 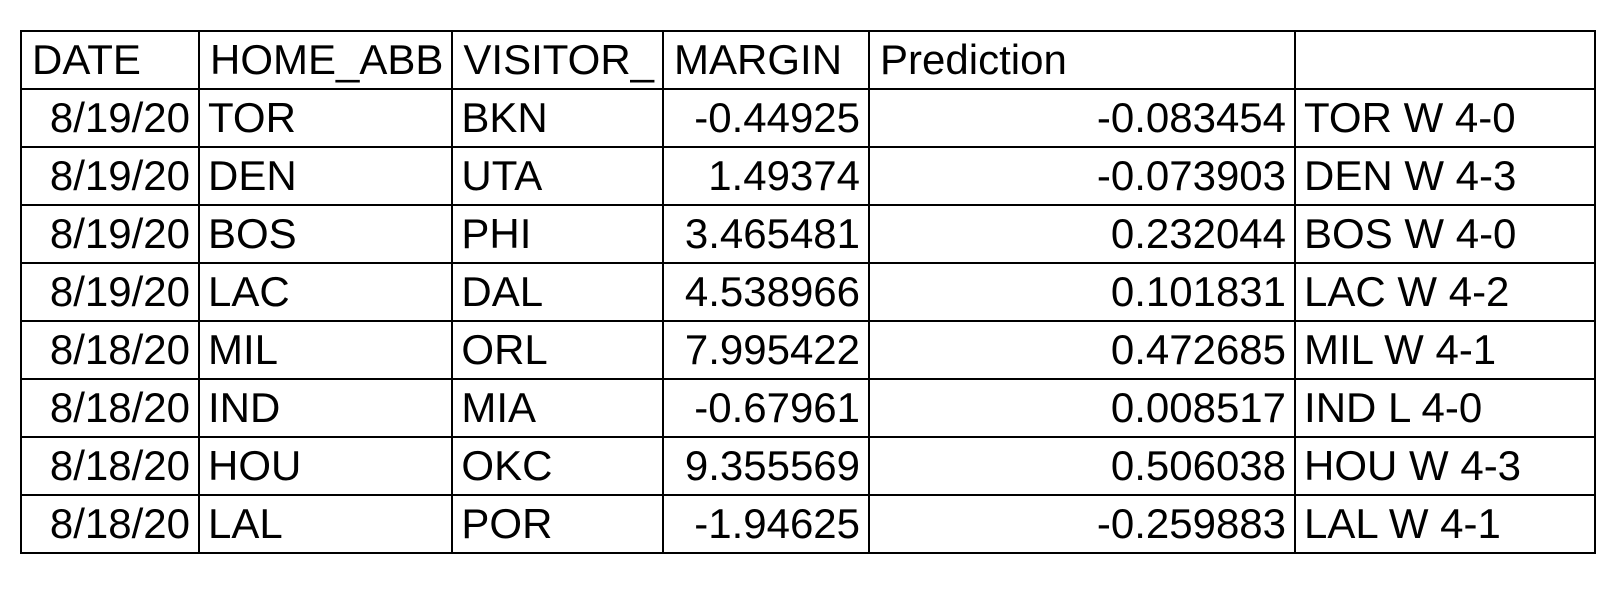 I want to click on cell-visitor: OKC, so click(x=558, y=466).